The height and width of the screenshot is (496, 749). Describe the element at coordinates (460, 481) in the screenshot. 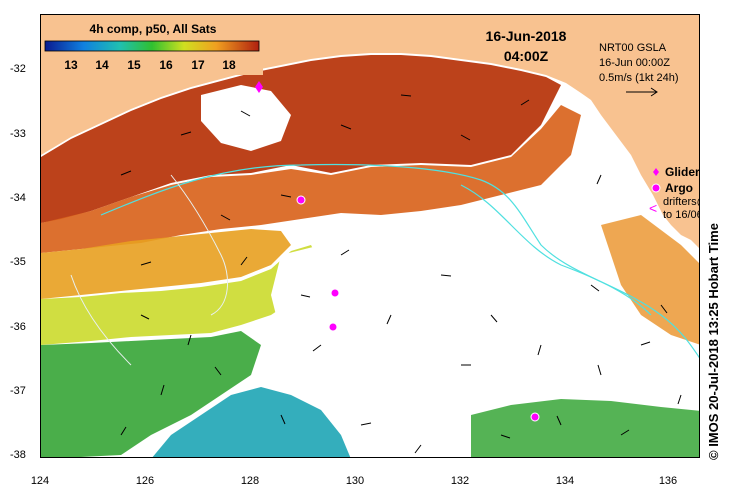

I see `x-tick: 132` at that location.